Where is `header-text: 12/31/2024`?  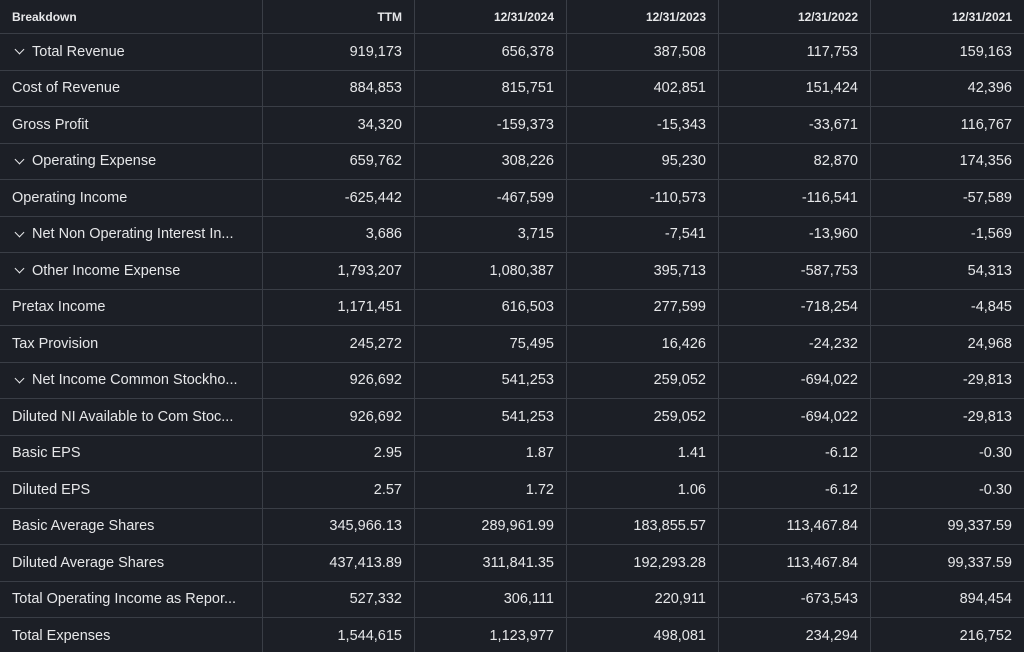
header-text: 12/31/2024 is located at coordinates (523, 16).